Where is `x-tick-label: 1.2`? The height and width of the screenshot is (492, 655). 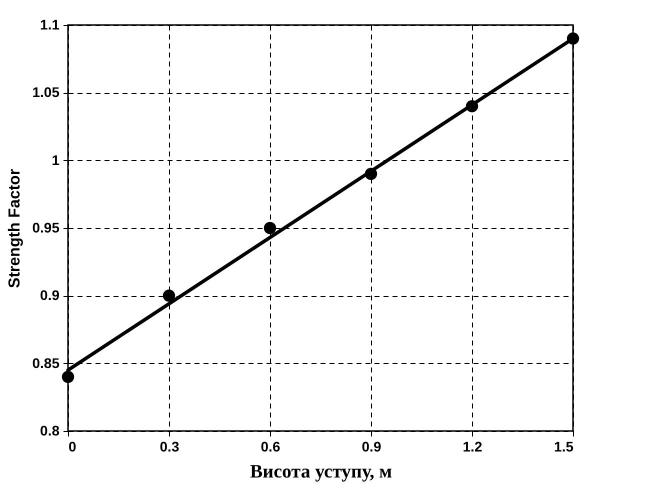
x-tick-label: 1.2 is located at coordinates (472, 446).